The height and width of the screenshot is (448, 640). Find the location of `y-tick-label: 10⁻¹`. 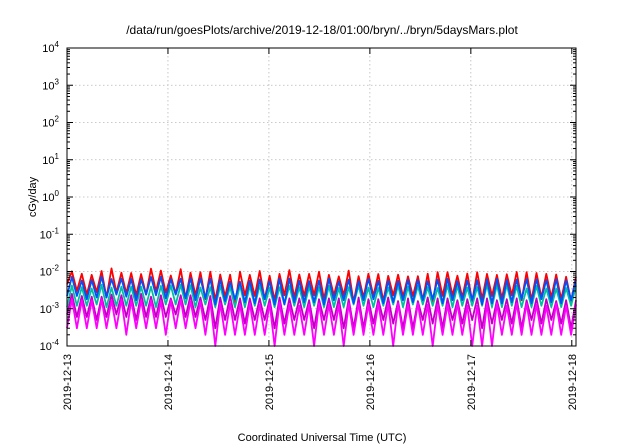

y-tick-label: 10⁻¹ is located at coordinates (50, 233).